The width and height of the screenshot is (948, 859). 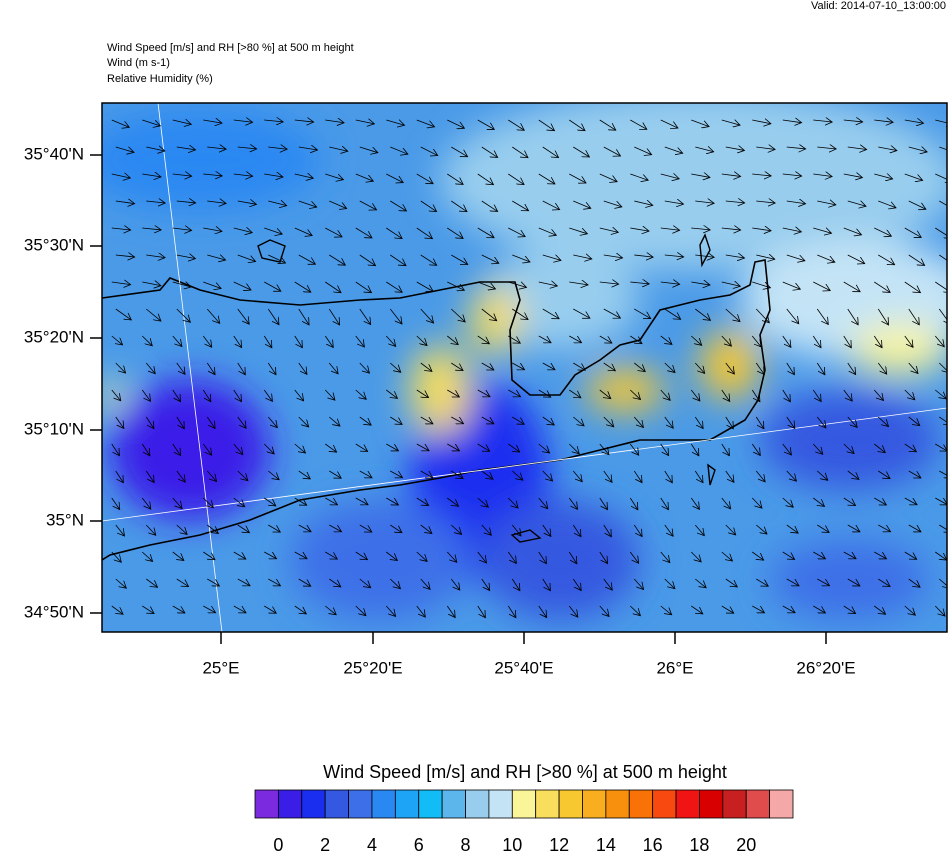 I want to click on colorbar-swatch, so click(x=477, y=804).